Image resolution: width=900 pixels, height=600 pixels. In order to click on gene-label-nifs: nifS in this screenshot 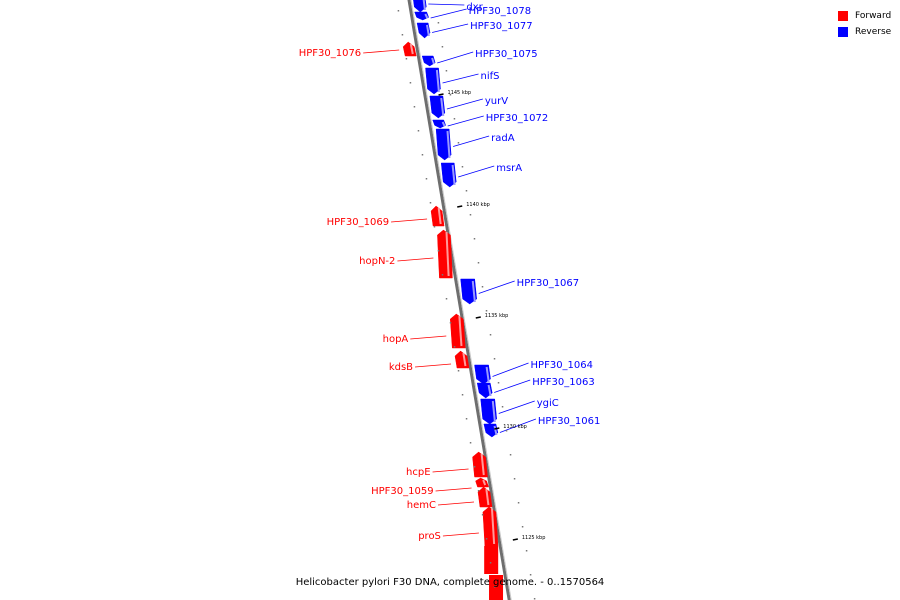, I will do `click(490, 76)`.